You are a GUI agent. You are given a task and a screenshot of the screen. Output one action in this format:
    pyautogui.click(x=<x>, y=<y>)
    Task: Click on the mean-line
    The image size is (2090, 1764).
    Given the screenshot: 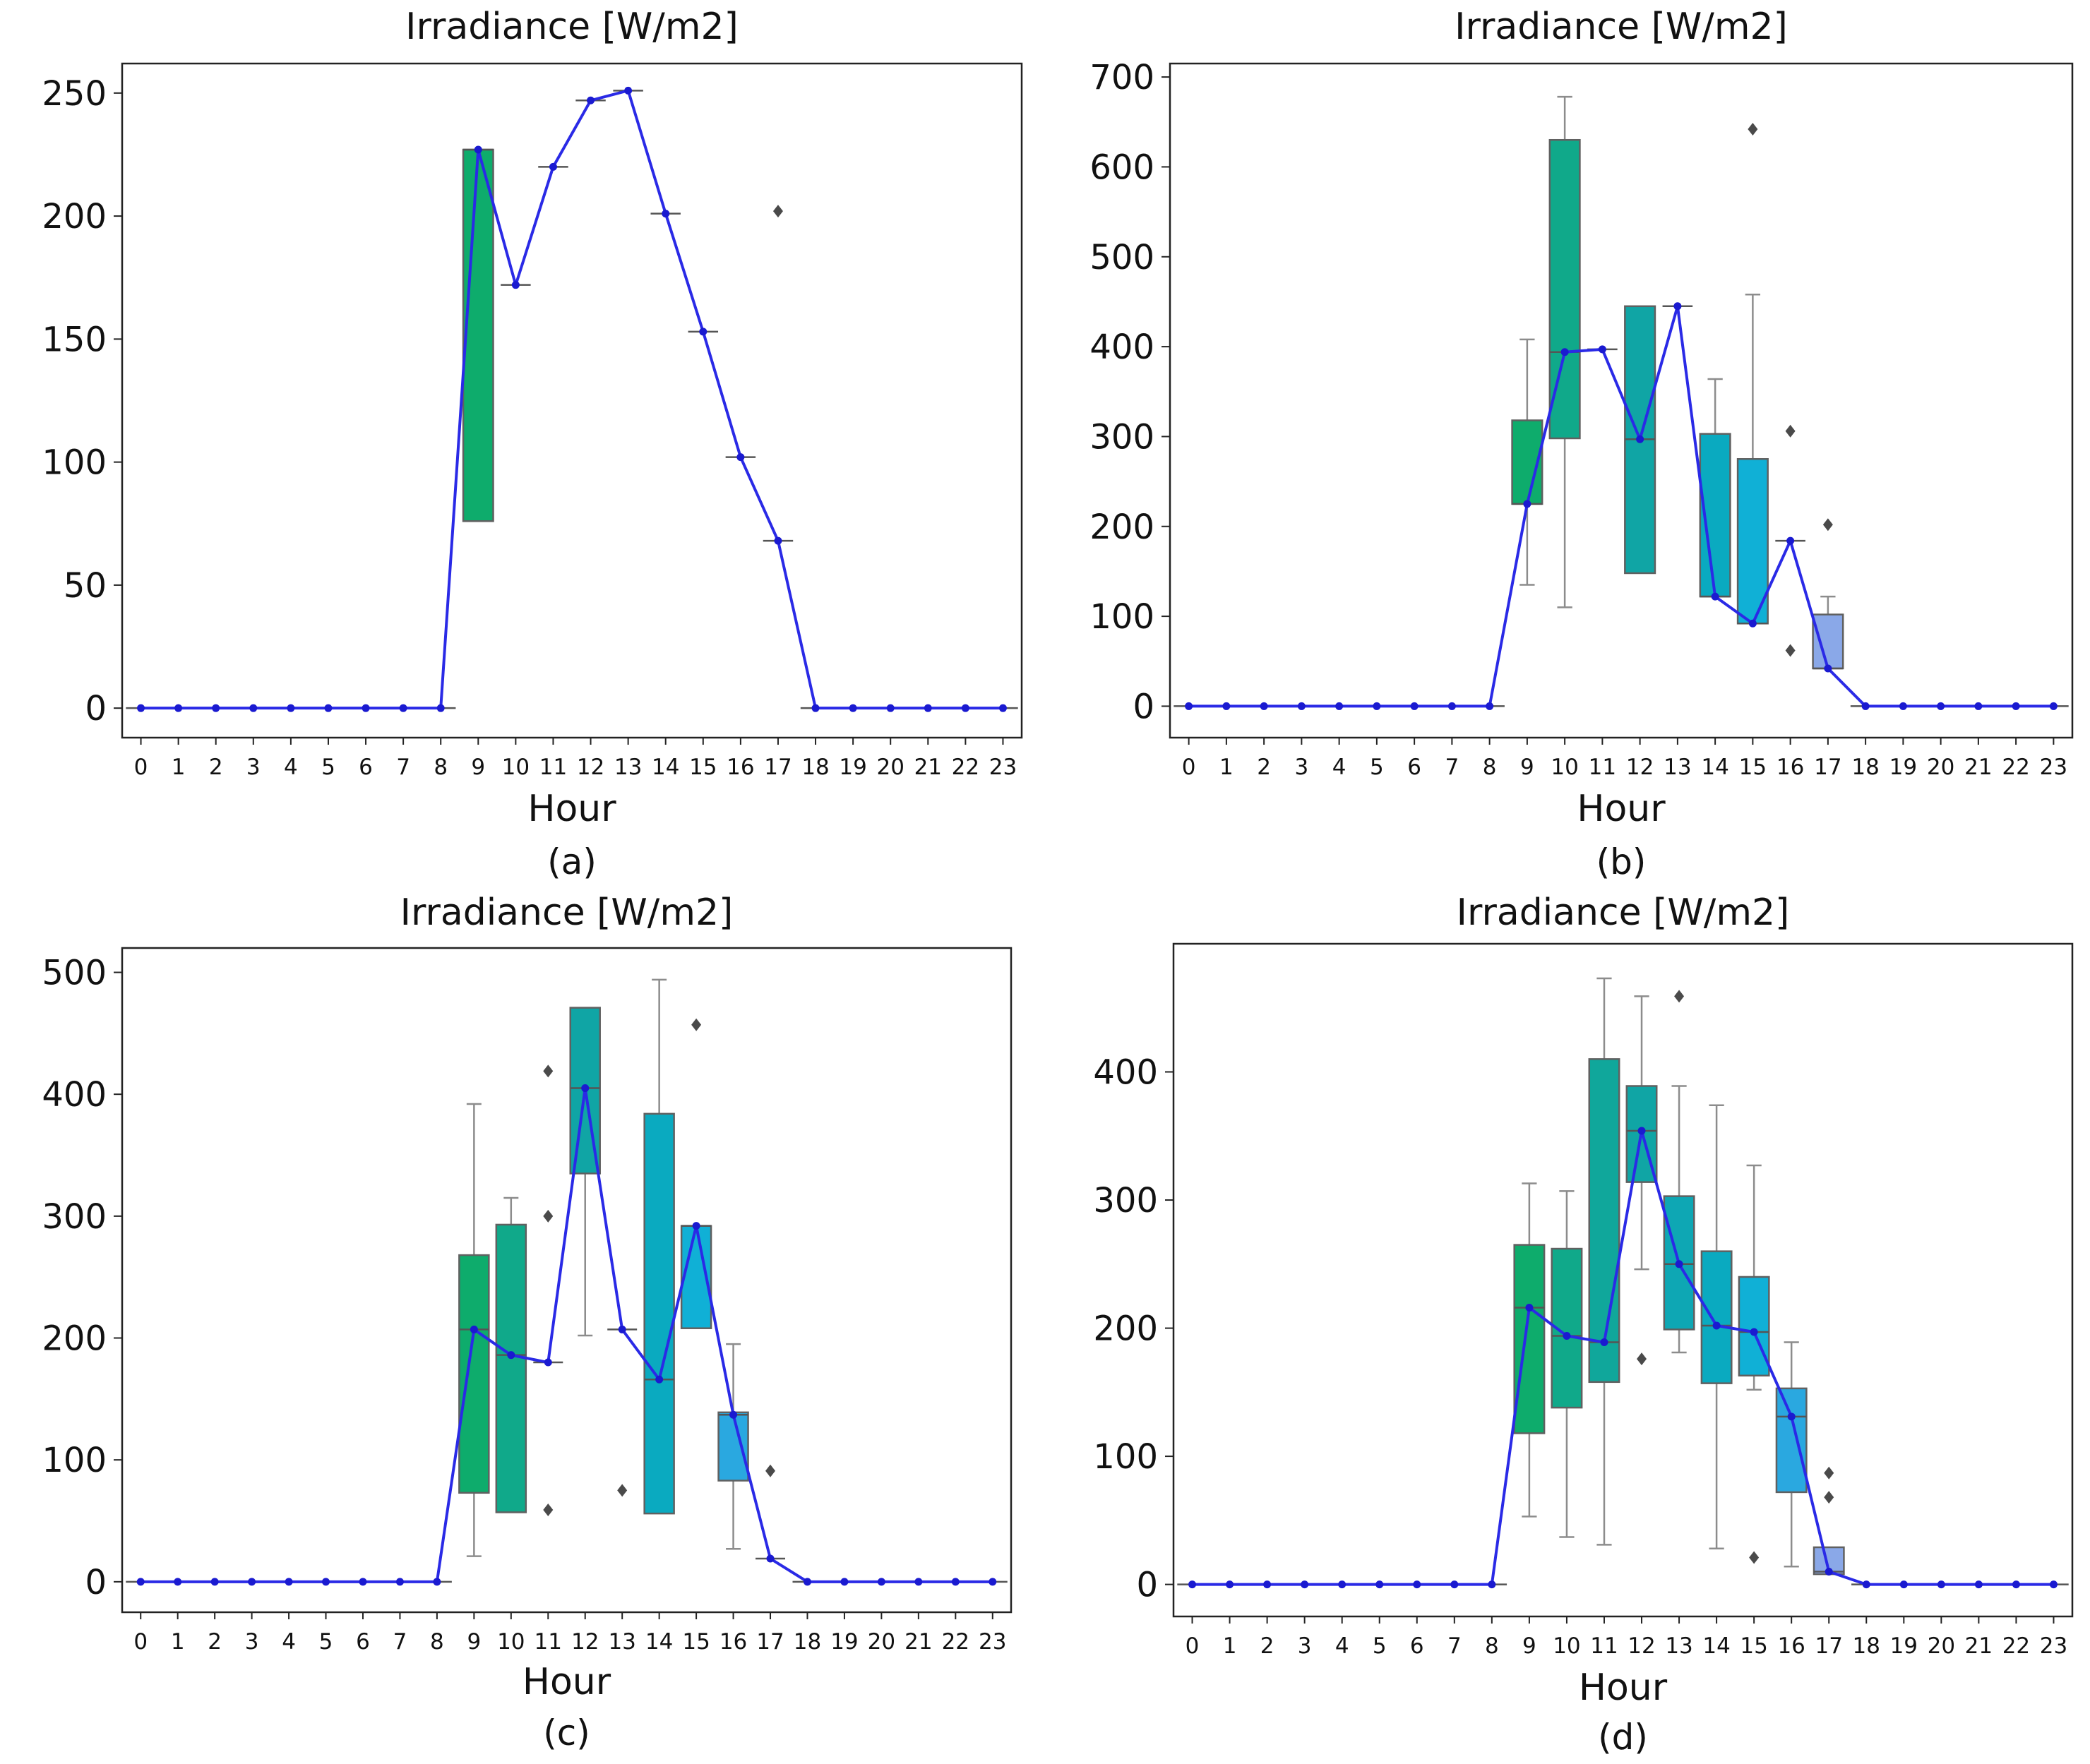 What is the action you would take?
    pyautogui.click(x=567, y=1335)
    